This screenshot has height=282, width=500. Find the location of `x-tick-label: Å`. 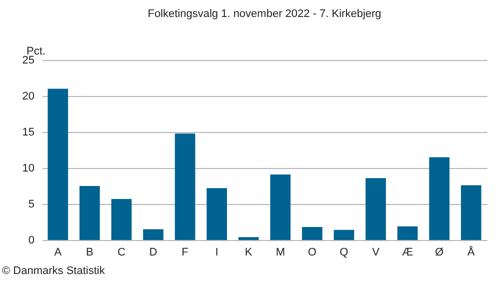

x-tick-label: Å is located at coordinates (471, 252).